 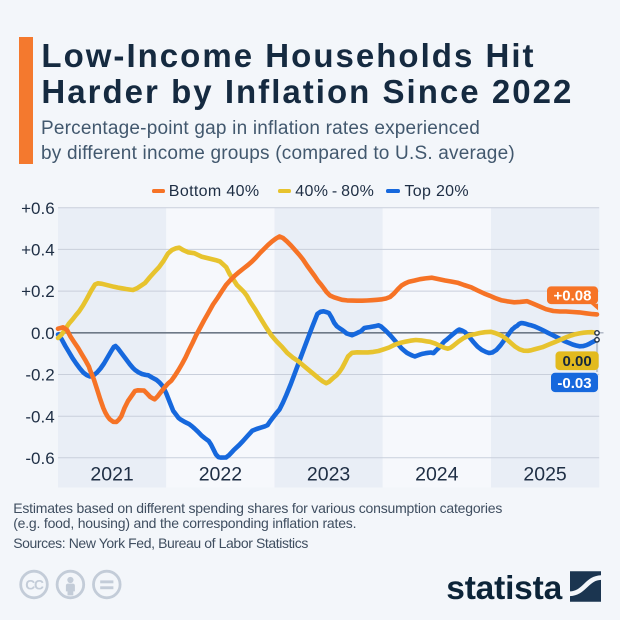 I want to click on svg-text: -0.4, so click(x=39, y=416).